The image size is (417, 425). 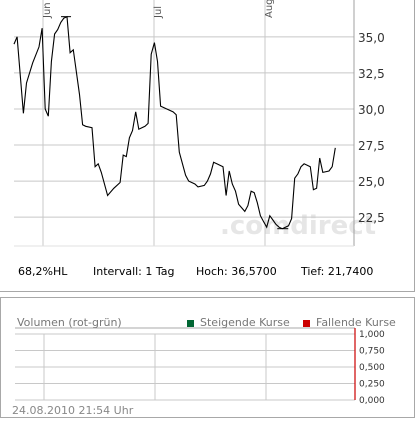 I want to click on hl-stat: 68,2%HL, so click(x=43, y=271).